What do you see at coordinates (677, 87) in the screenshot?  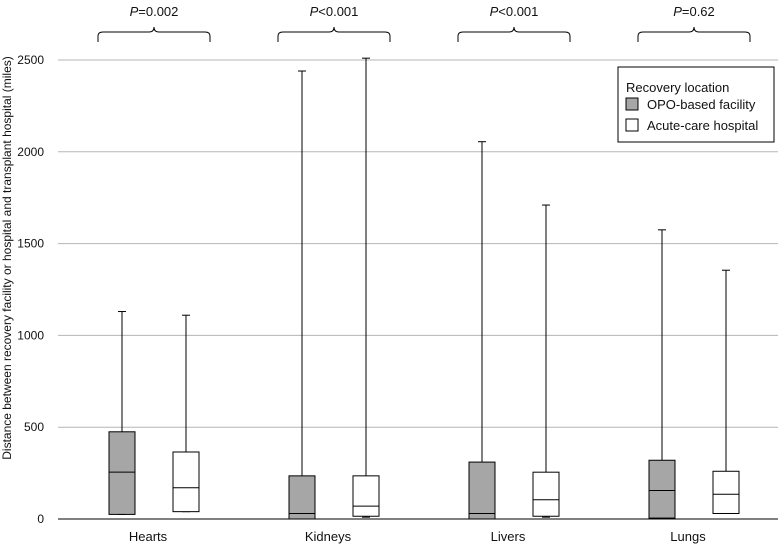 I see `legend-title: Recovery location` at bounding box center [677, 87].